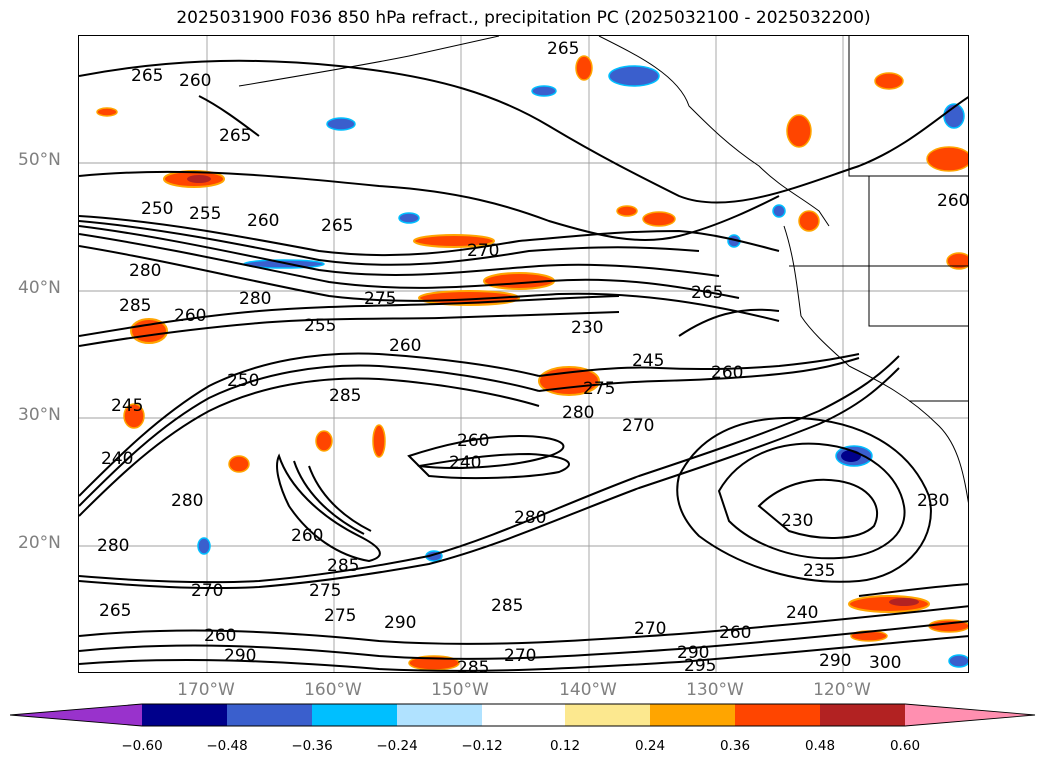 Image resolution: width=1047 pixels, height=765 pixels. I want to click on lat-label-30n: 30°N, so click(39, 415).